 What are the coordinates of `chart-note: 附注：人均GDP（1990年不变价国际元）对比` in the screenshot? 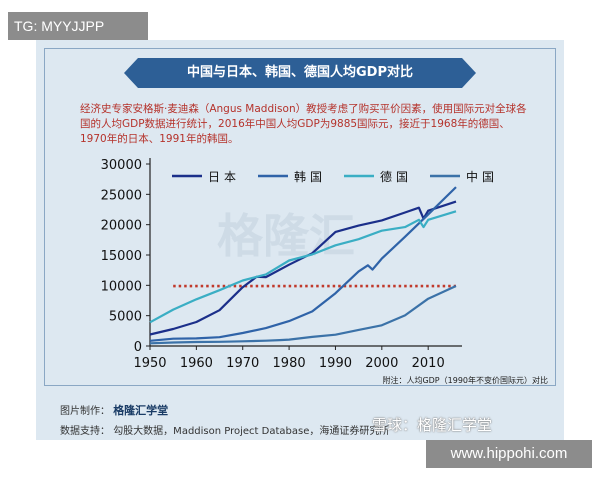 It's located at (465, 380).